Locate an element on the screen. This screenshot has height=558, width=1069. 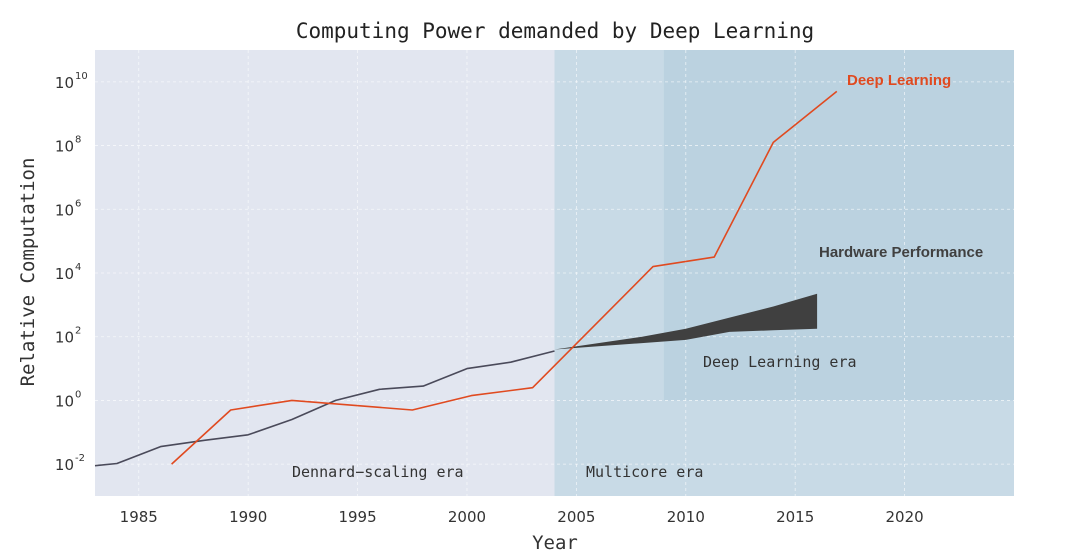
x-tick-label: 1990 is located at coordinates (248, 517).